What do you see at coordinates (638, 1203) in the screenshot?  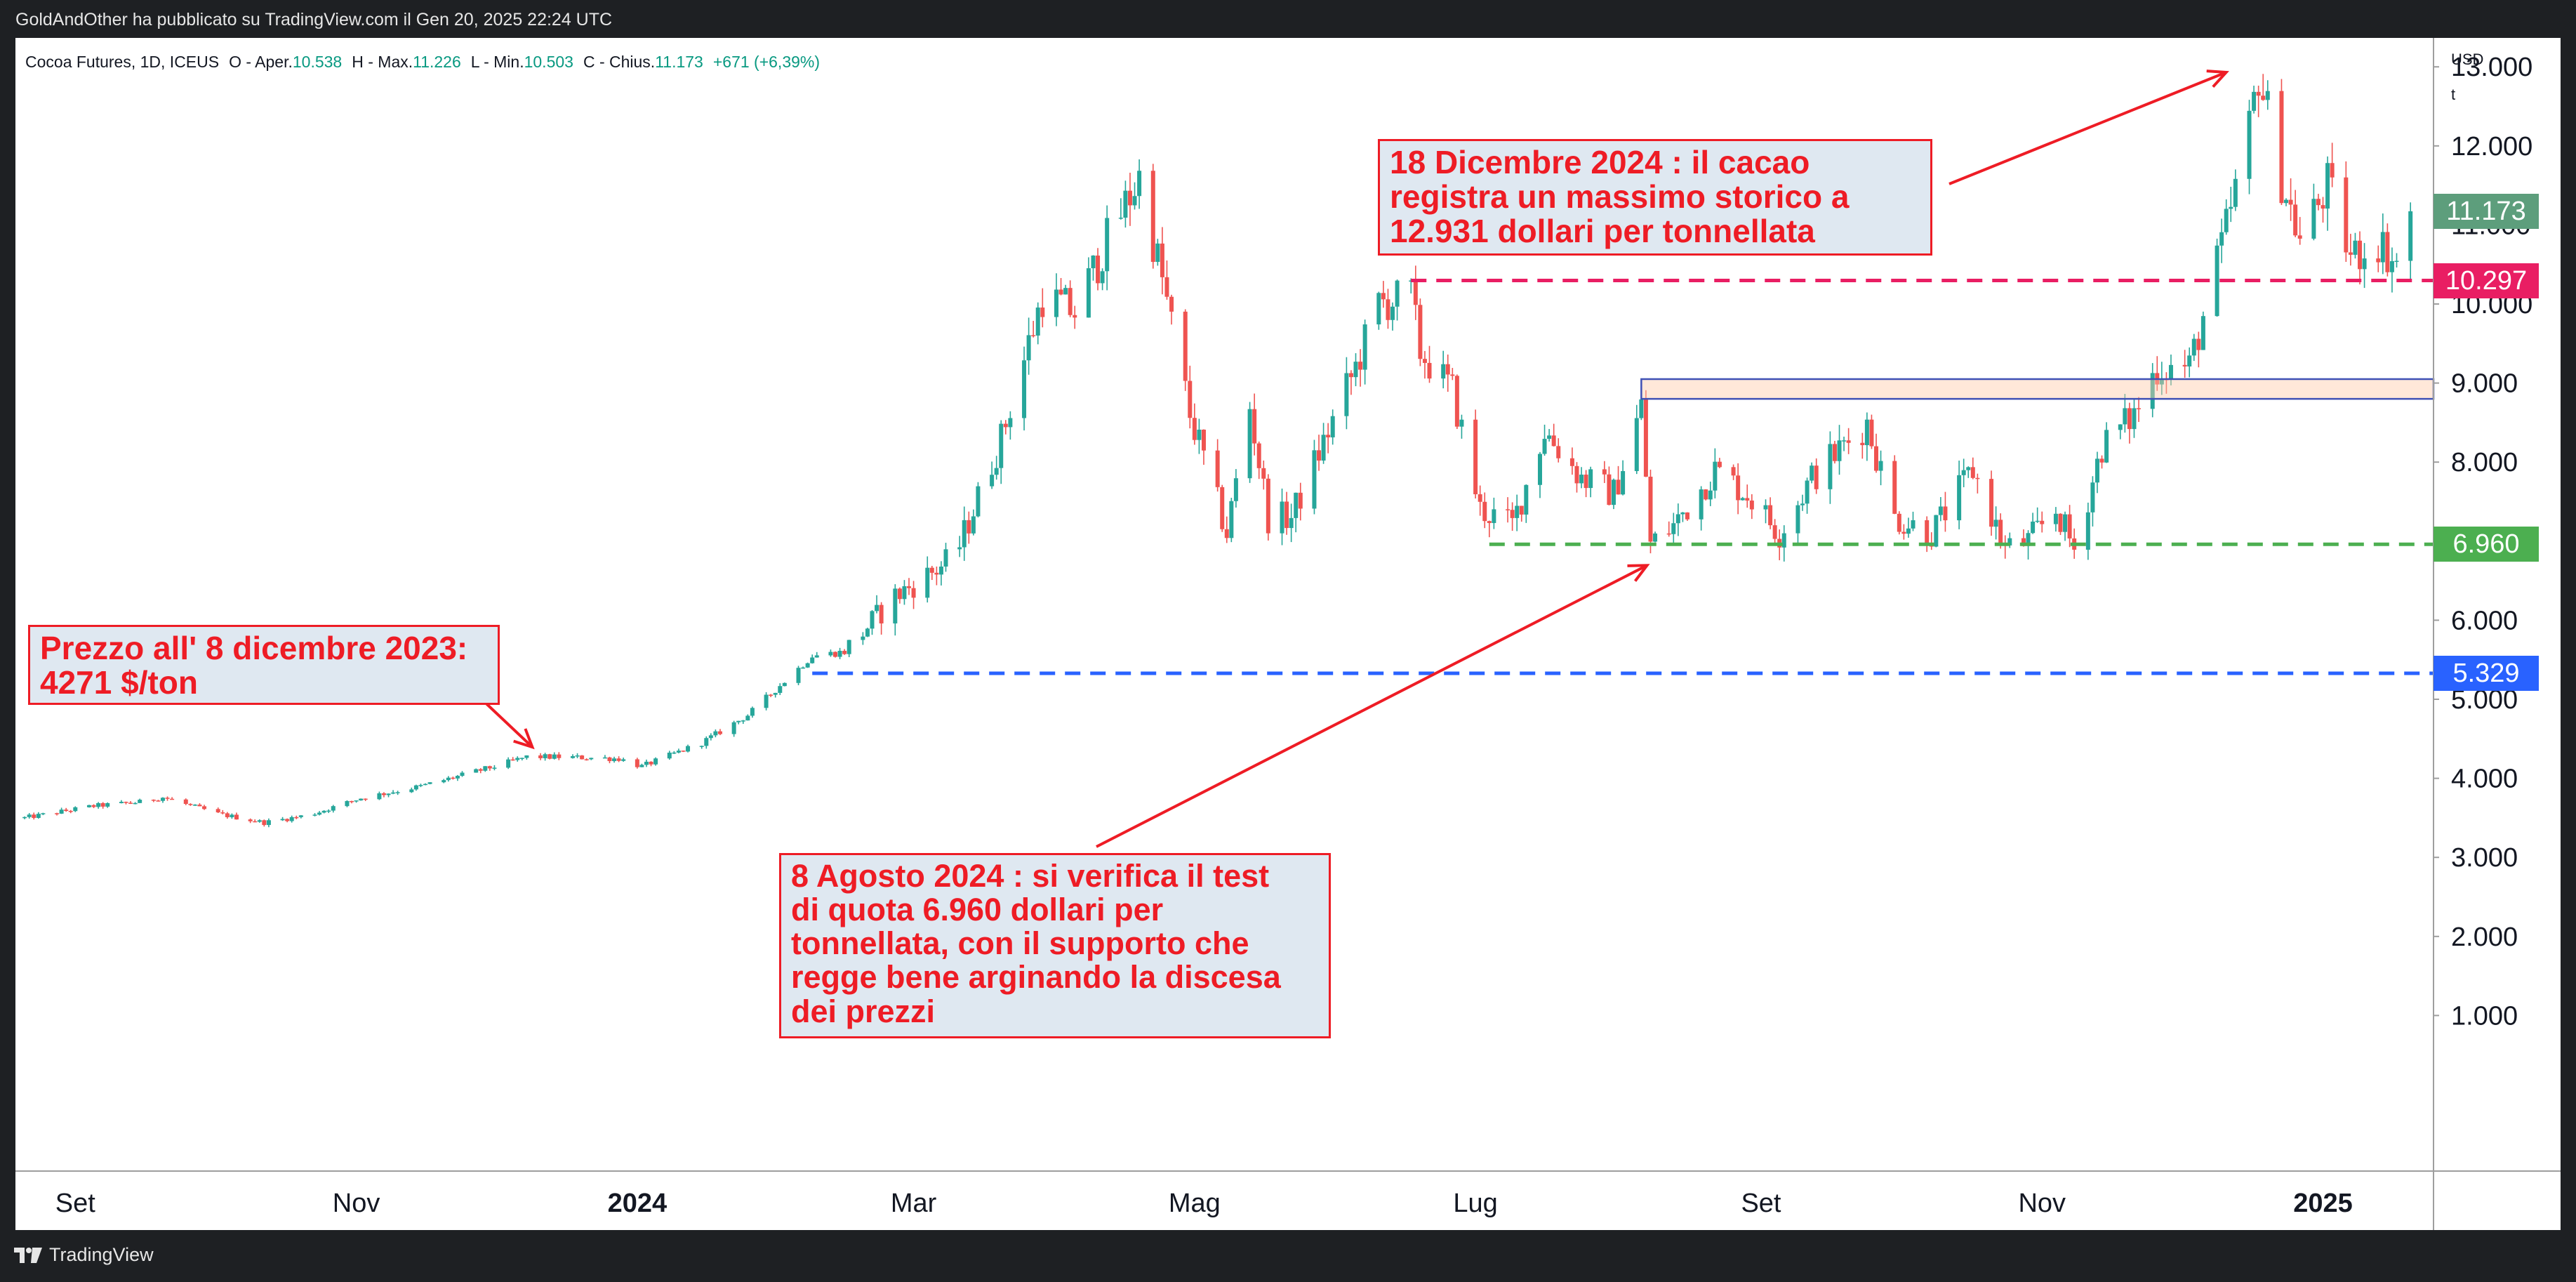 I see `x-tick-label: 2024` at bounding box center [638, 1203].